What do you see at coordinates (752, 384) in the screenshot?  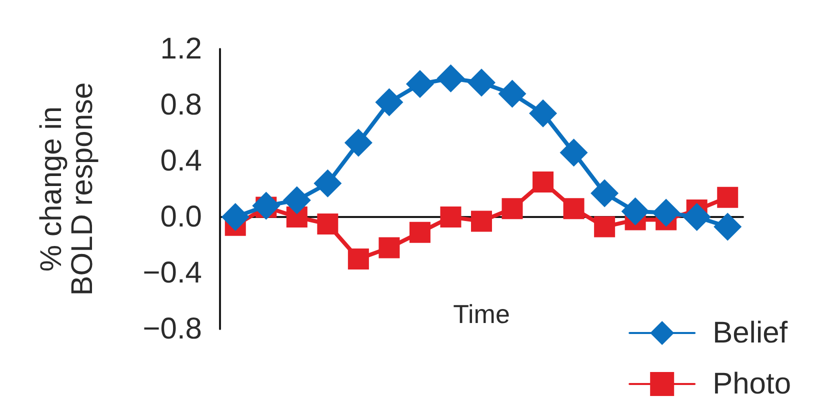 I see `legend-label: Photo` at bounding box center [752, 384].